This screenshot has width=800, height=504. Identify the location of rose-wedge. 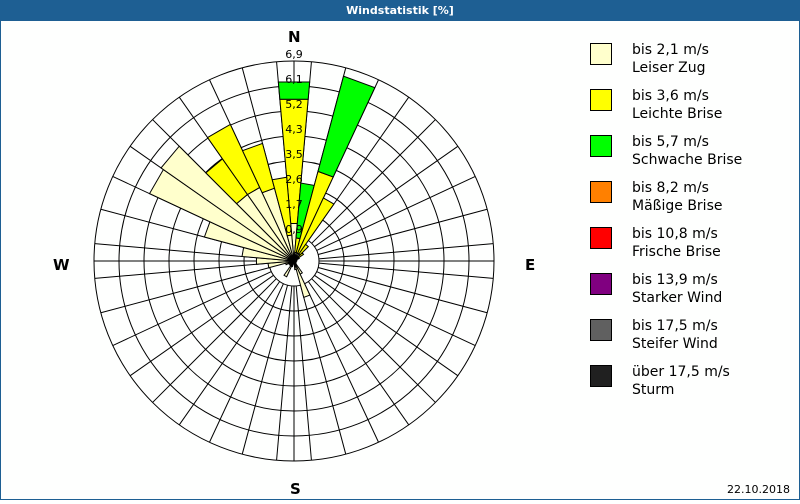
(346, 126).